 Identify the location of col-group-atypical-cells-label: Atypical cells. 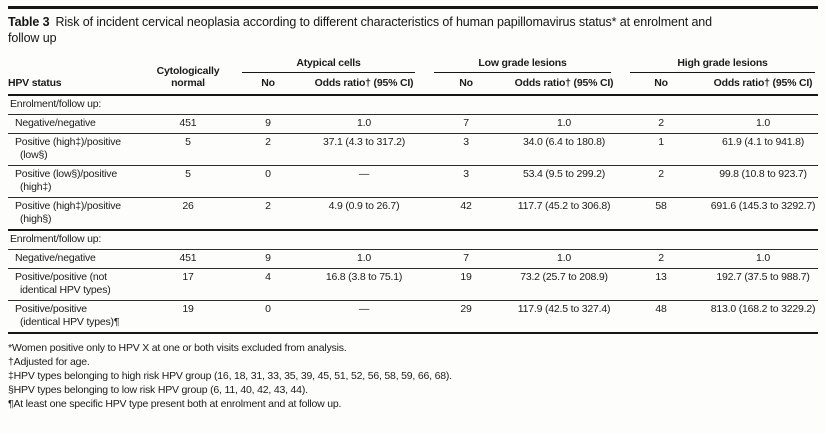
(329, 65).